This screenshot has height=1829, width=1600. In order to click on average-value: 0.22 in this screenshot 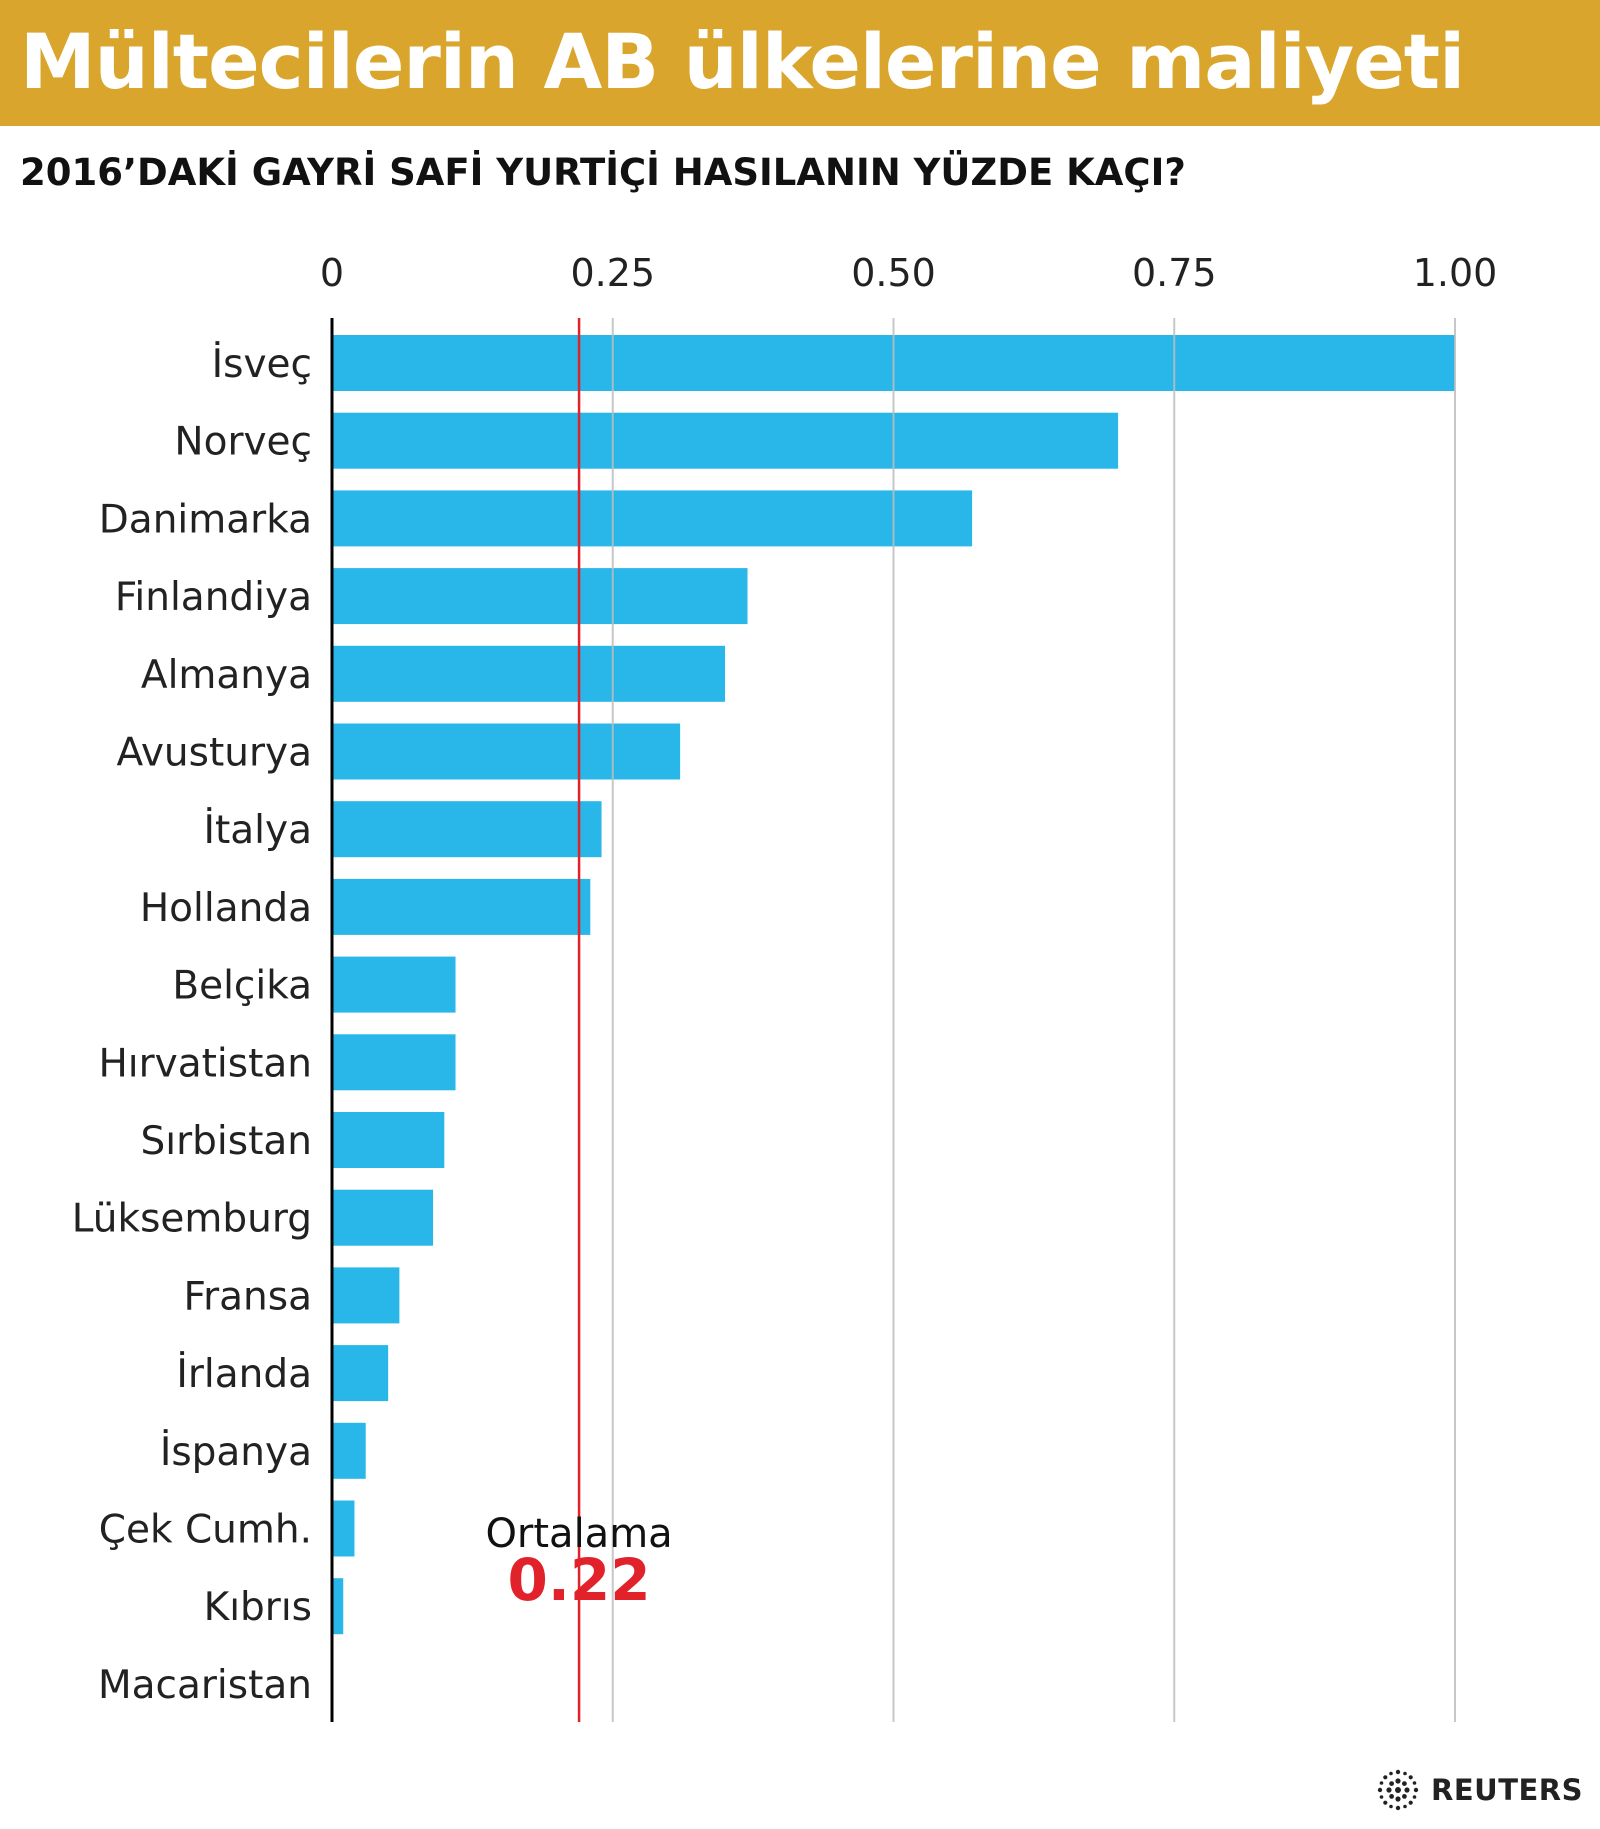, I will do `click(579, 1580)`.